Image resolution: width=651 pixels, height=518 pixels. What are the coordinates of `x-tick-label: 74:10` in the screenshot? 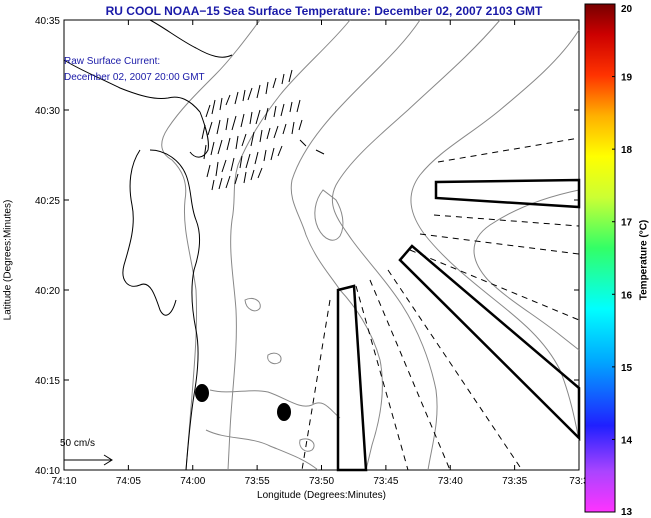 It's located at (63, 481).